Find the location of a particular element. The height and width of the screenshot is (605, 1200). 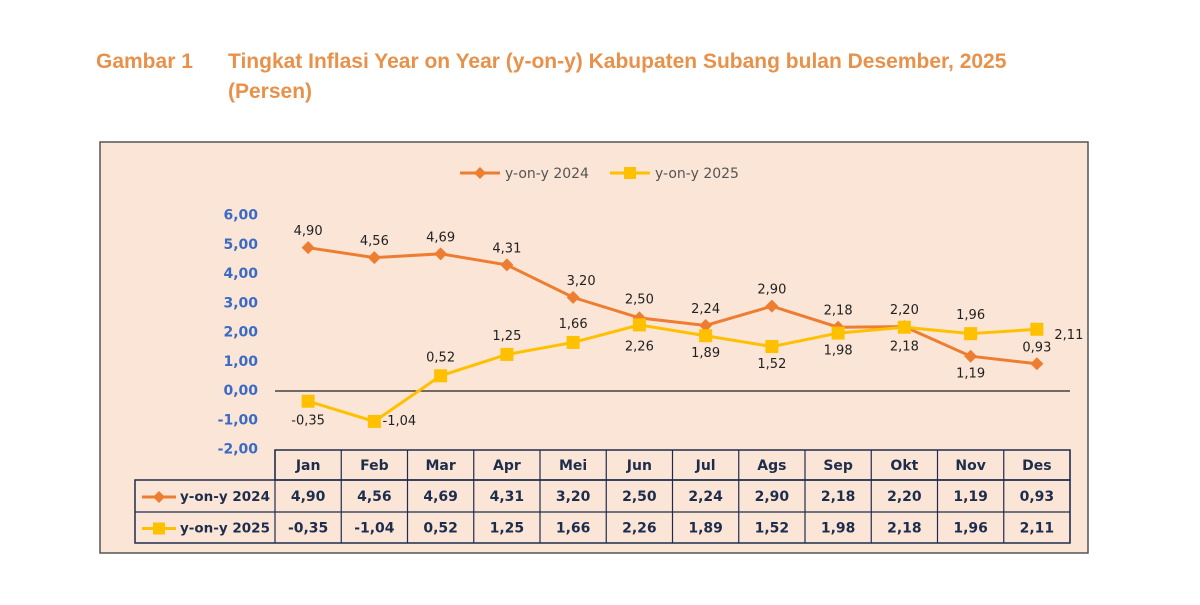

y-tick-label: 2,00 is located at coordinates (240, 333).